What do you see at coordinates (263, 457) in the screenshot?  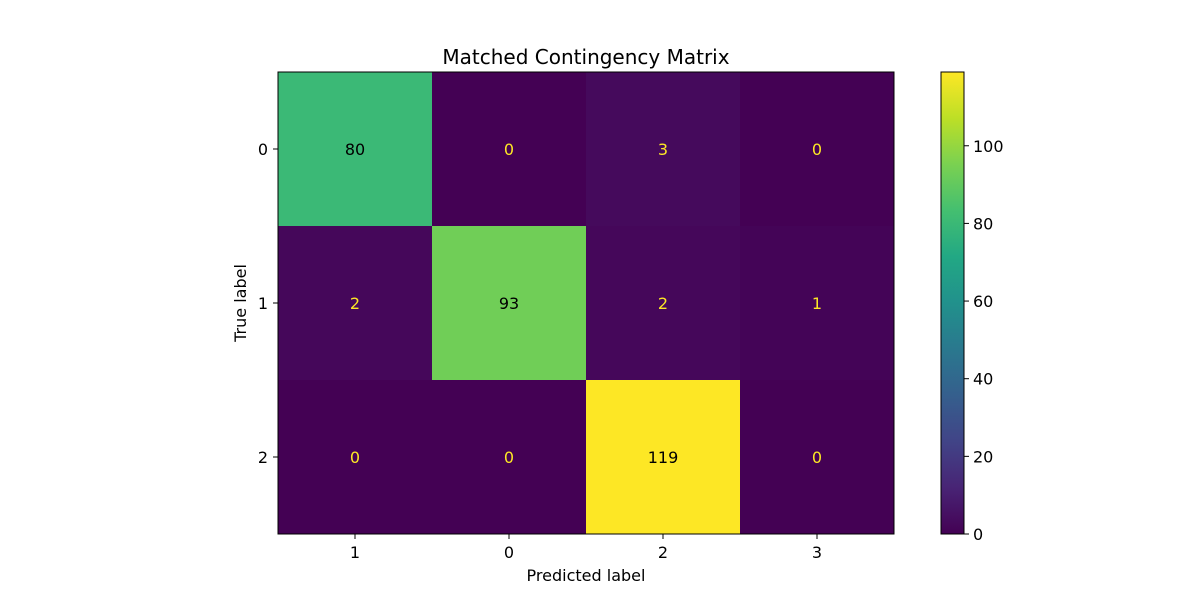 I see `y-tick-label: 2` at bounding box center [263, 457].